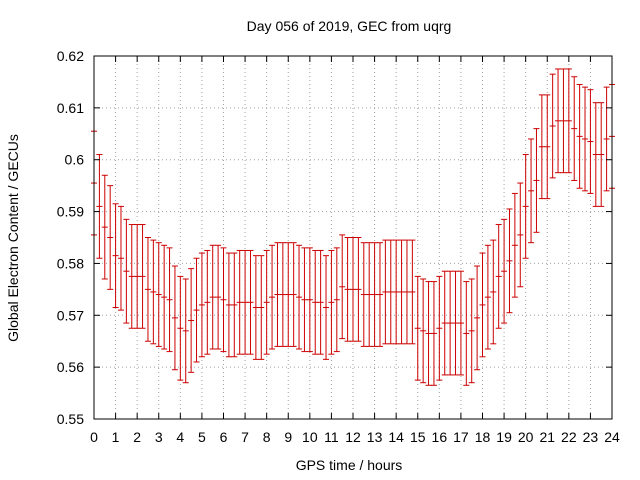 The height and width of the screenshot is (480, 640). I want to click on x-tick-label: 0, so click(94, 437).